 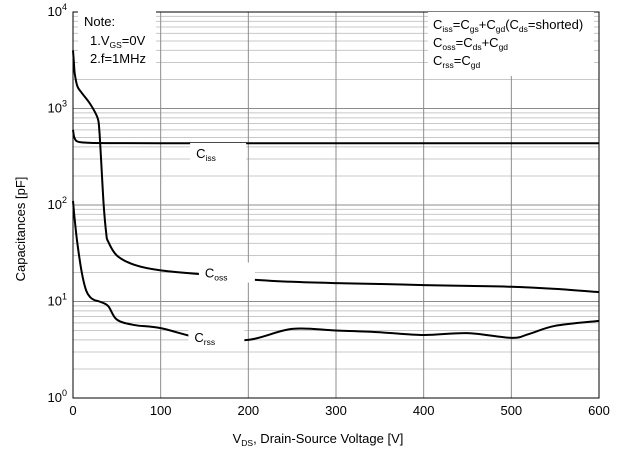 I want to click on definition-line: Coss=Cds+Cgd, so click(x=470, y=43).